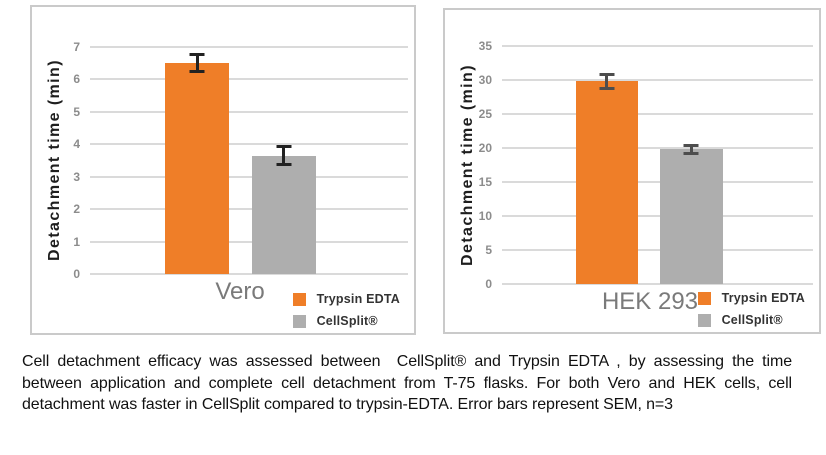  Describe the element at coordinates (485, 46) in the screenshot. I see `y-tick-label: 35` at that location.